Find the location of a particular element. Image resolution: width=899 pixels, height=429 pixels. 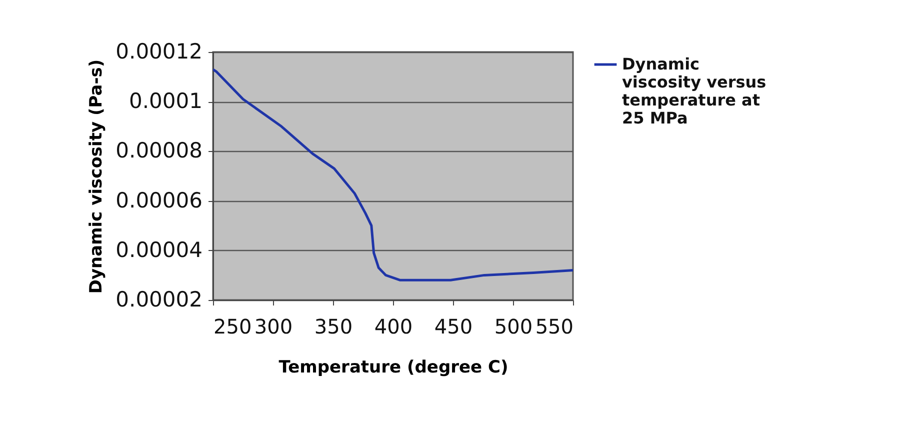

y-tick-label: 0.0001 is located at coordinates (165, 101).